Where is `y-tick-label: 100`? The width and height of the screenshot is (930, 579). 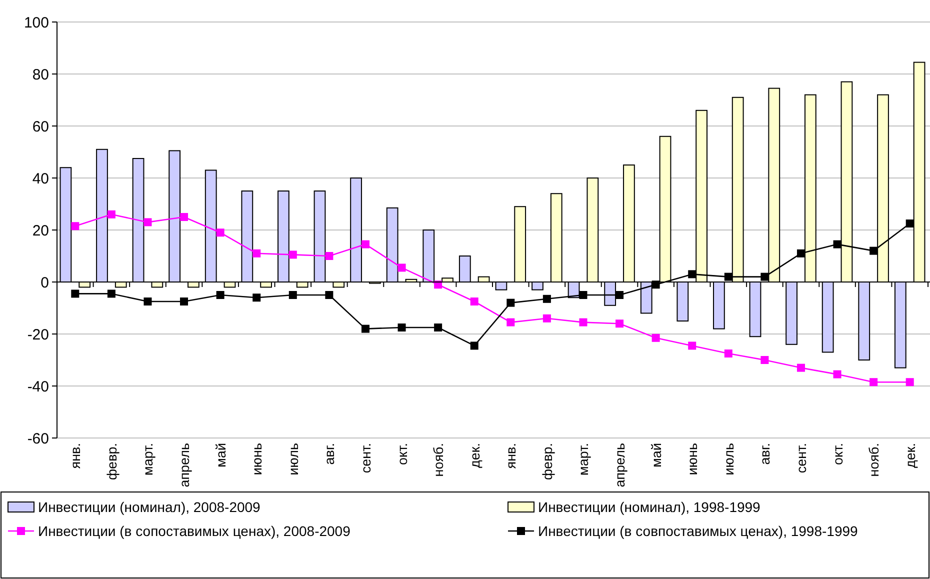 y-tick-label: 100 is located at coordinates (36, 23).